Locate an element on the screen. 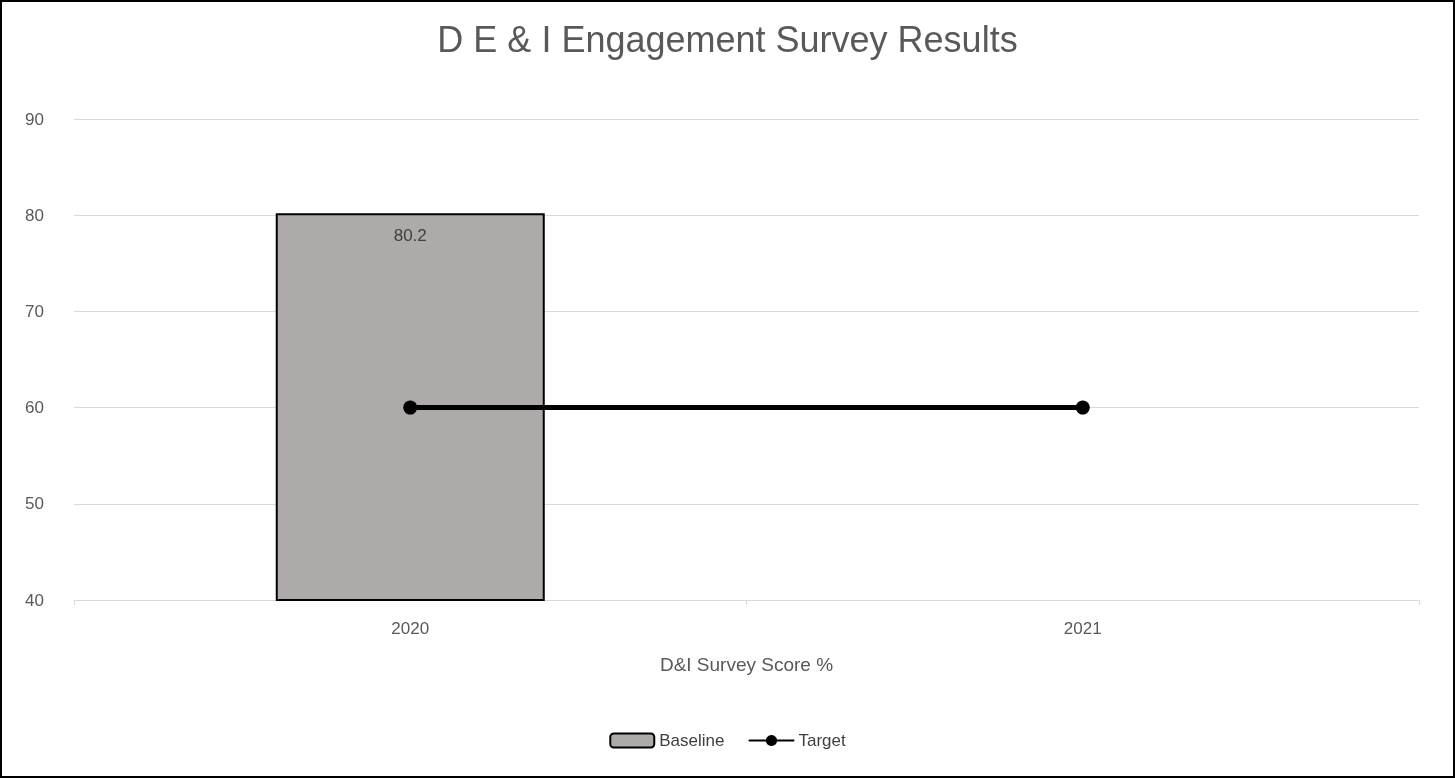  data-label: 80.2 is located at coordinates (410, 236).